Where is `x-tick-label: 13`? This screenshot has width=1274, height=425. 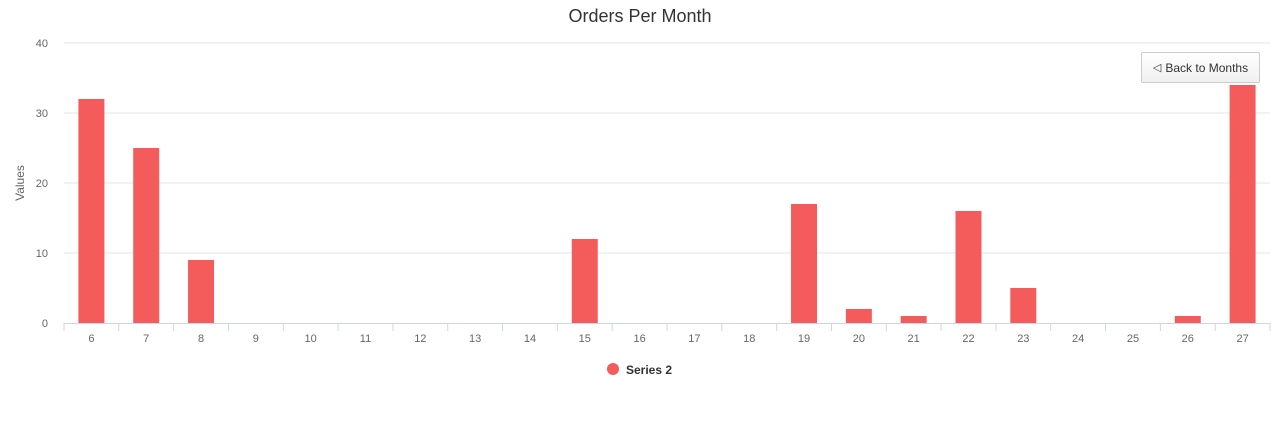 x-tick-label: 13 is located at coordinates (475, 339).